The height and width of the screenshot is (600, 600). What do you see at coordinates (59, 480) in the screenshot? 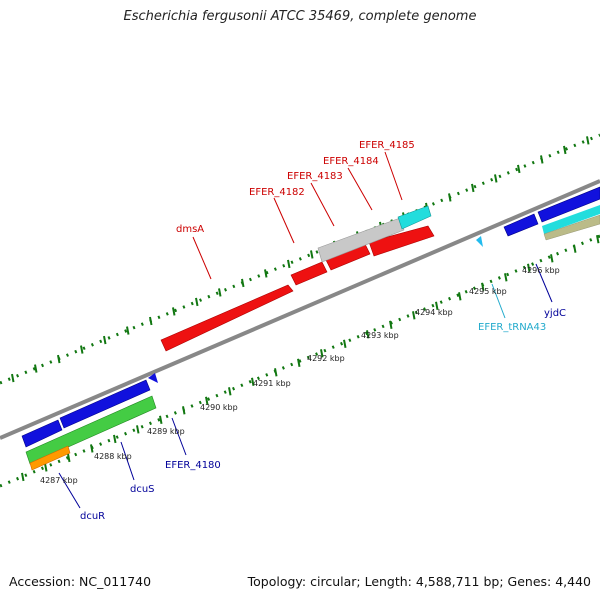
I see `kbp-label-4287: 4287 kbp` at bounding box center [59, 480].